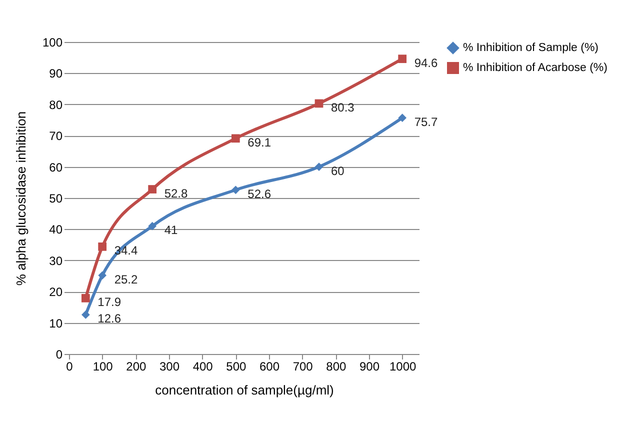 This screenshot has width=643, height=430. I want to click on legend-label: % Inhibition of Sample (%), so click(531, 48).